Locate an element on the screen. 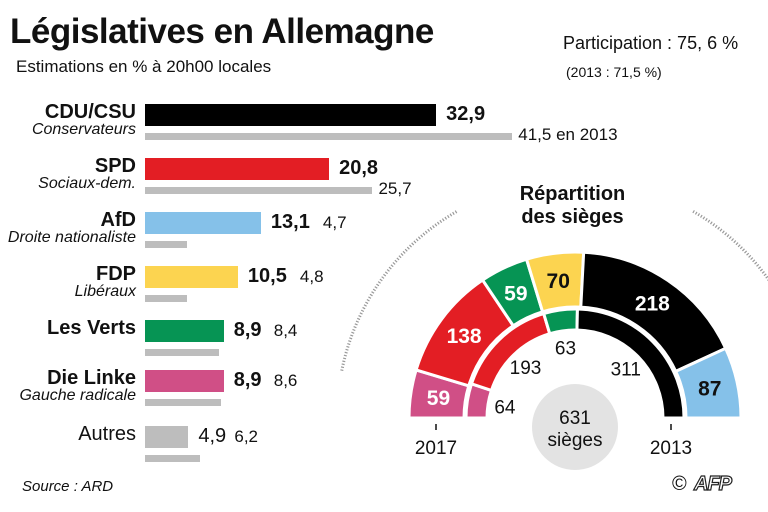  party-description: Sociaux-dem. is located at coordinates (87, 183).